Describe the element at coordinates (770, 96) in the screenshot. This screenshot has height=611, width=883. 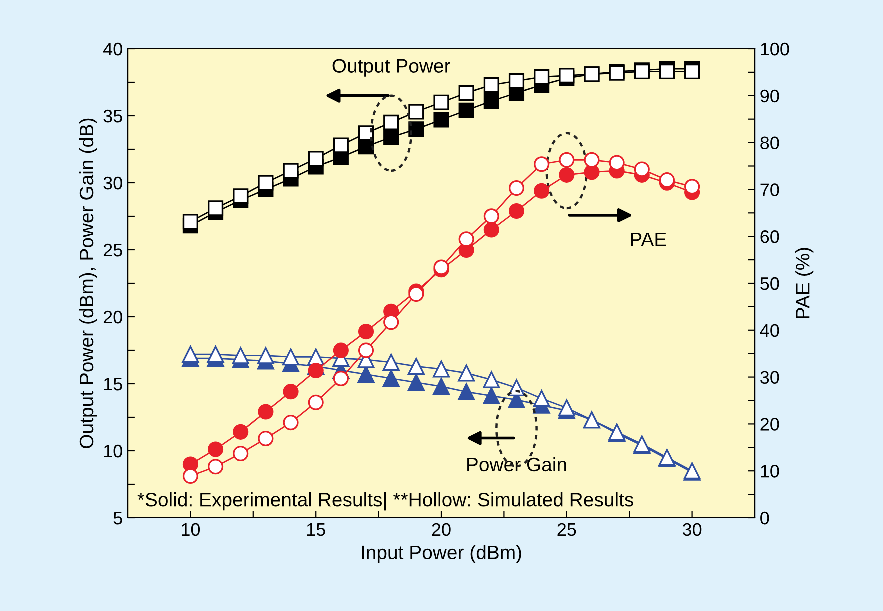
I see `y2-tick-label: 90` at that location.